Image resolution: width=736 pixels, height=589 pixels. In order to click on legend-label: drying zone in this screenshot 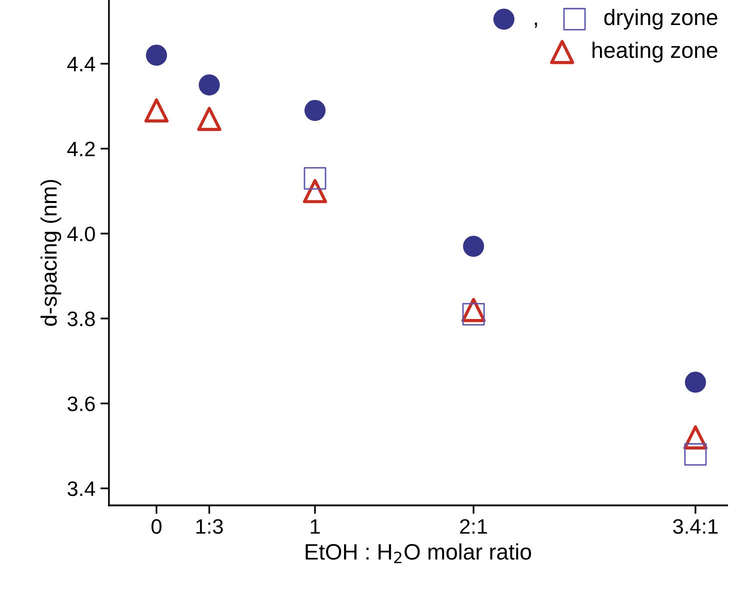, I will do `click(661, 19)`.